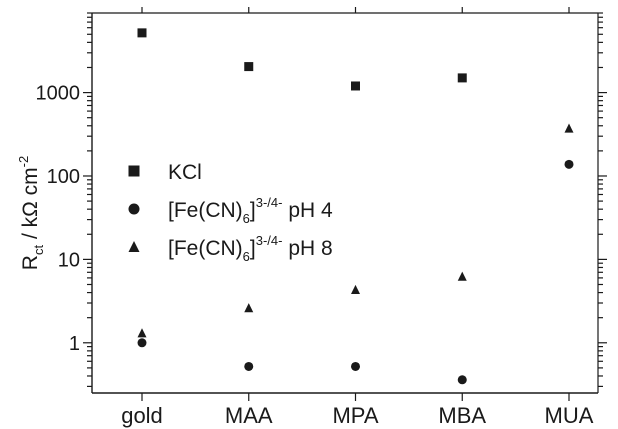 This screenshot has width=618, height=429. Describe the element at coordinates (58, 94) in the screenshot. I see `y-tick-label: 1000` at that location.